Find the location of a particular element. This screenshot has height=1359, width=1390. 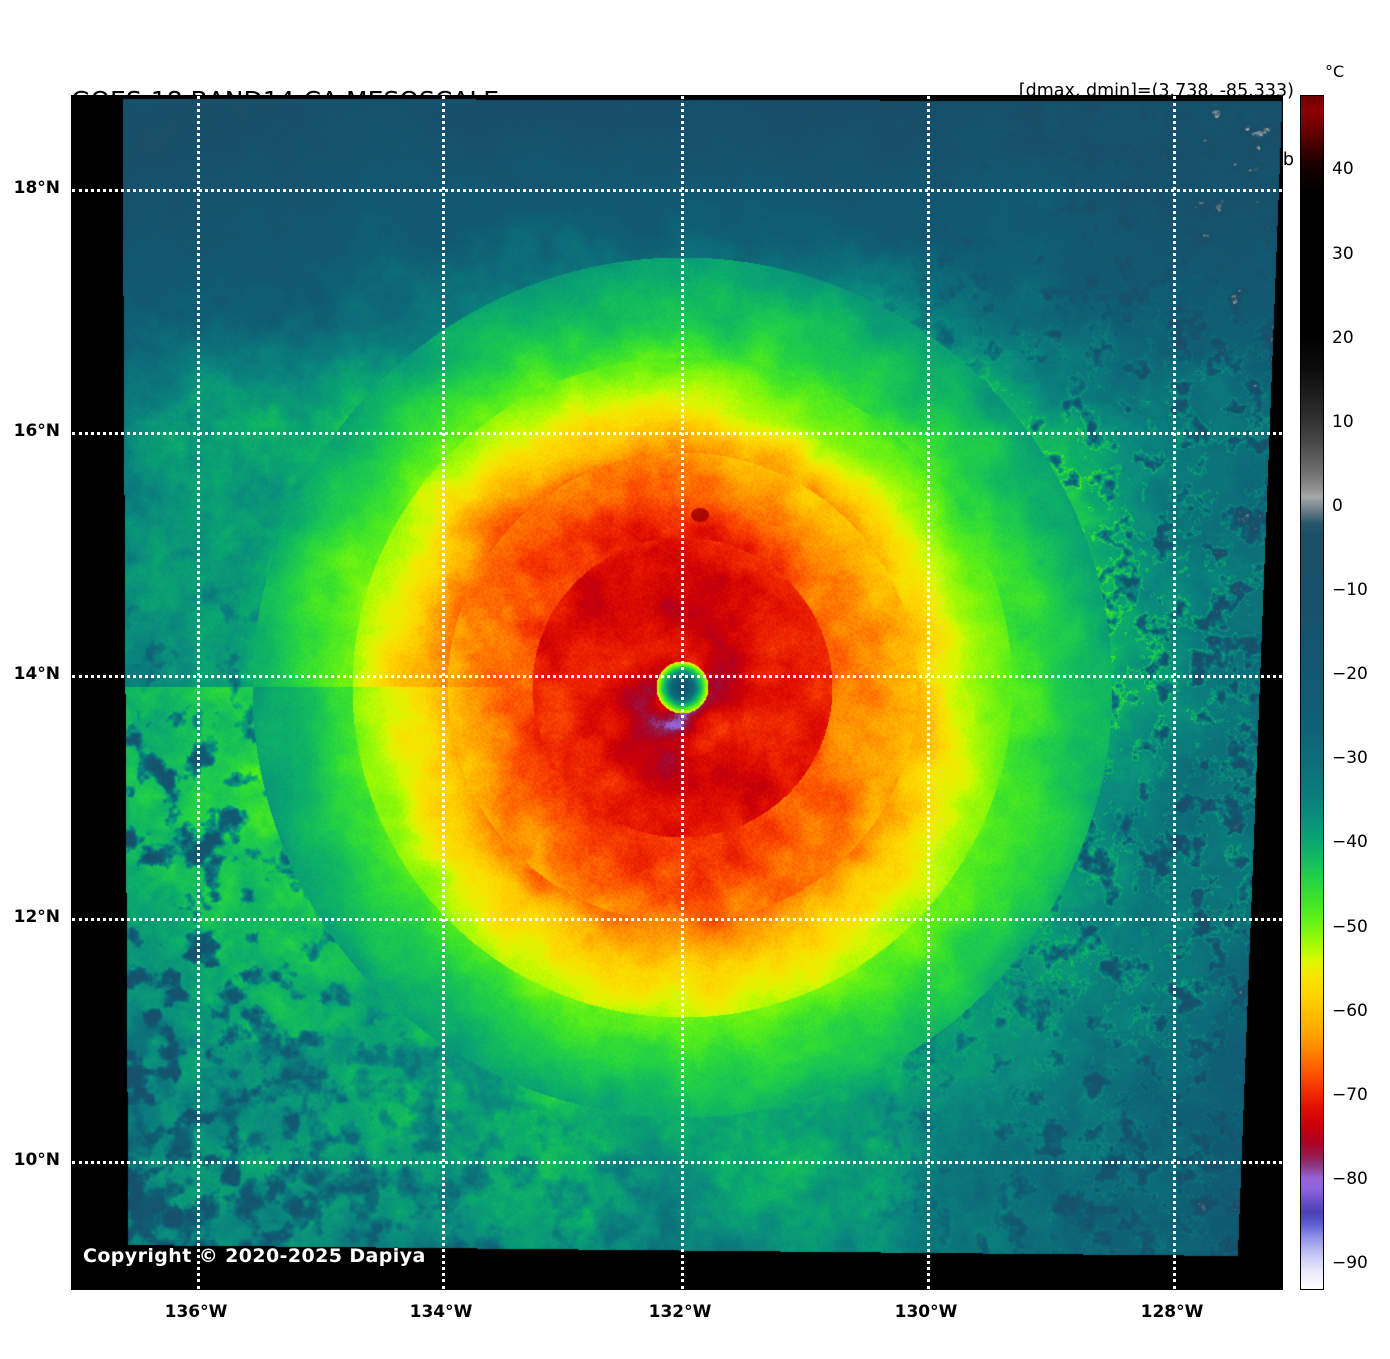

colorbar-gradient is located at coordinates (1312, 692).